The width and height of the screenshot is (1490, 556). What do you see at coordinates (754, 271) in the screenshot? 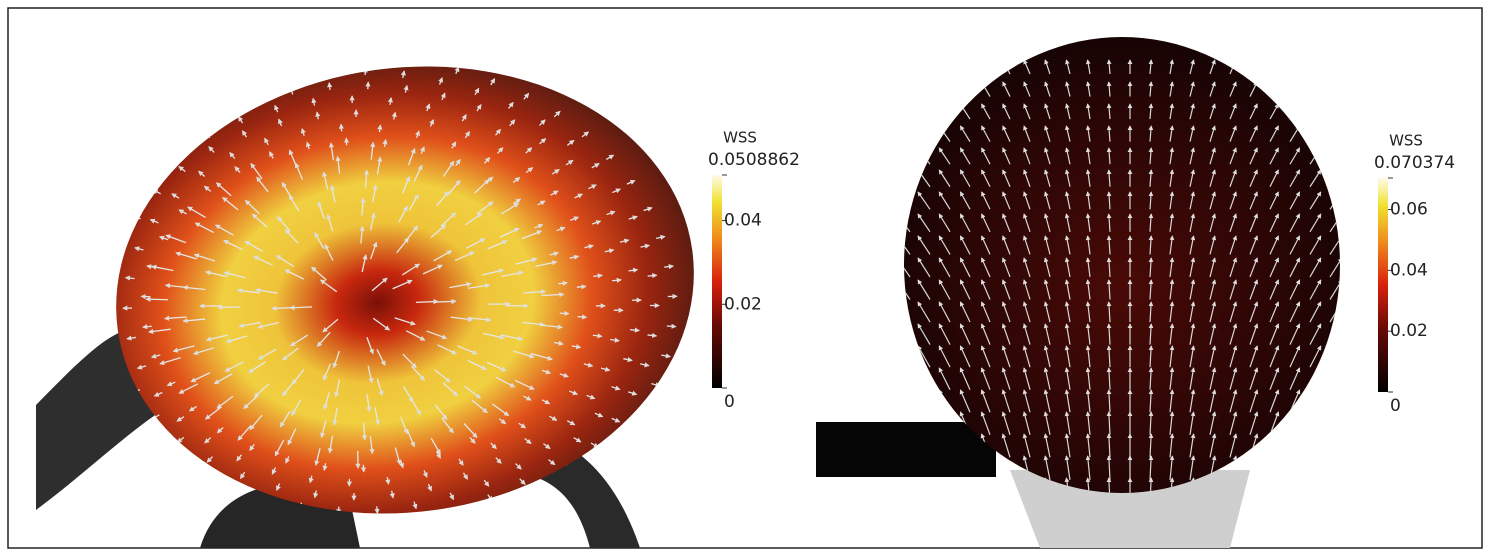
I see `colorbar: WSS 0 0.02 0.04 0.0508862` at bounding box center [754, 271].